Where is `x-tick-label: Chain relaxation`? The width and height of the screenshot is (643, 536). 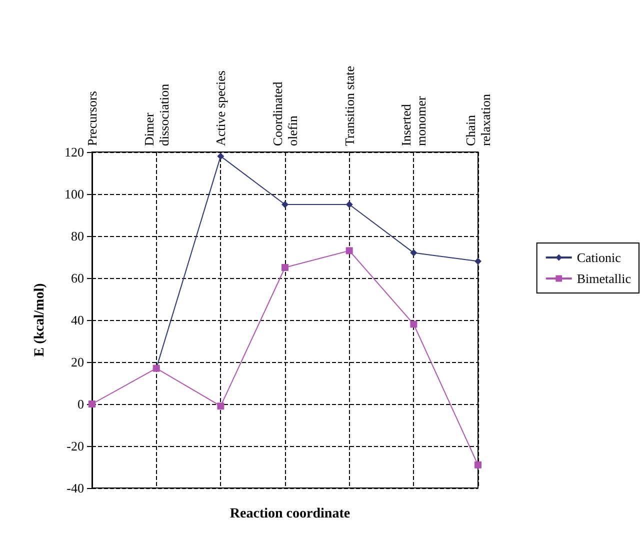 x-tick-label: Chain relaxation is located at coordinates (478, 120).